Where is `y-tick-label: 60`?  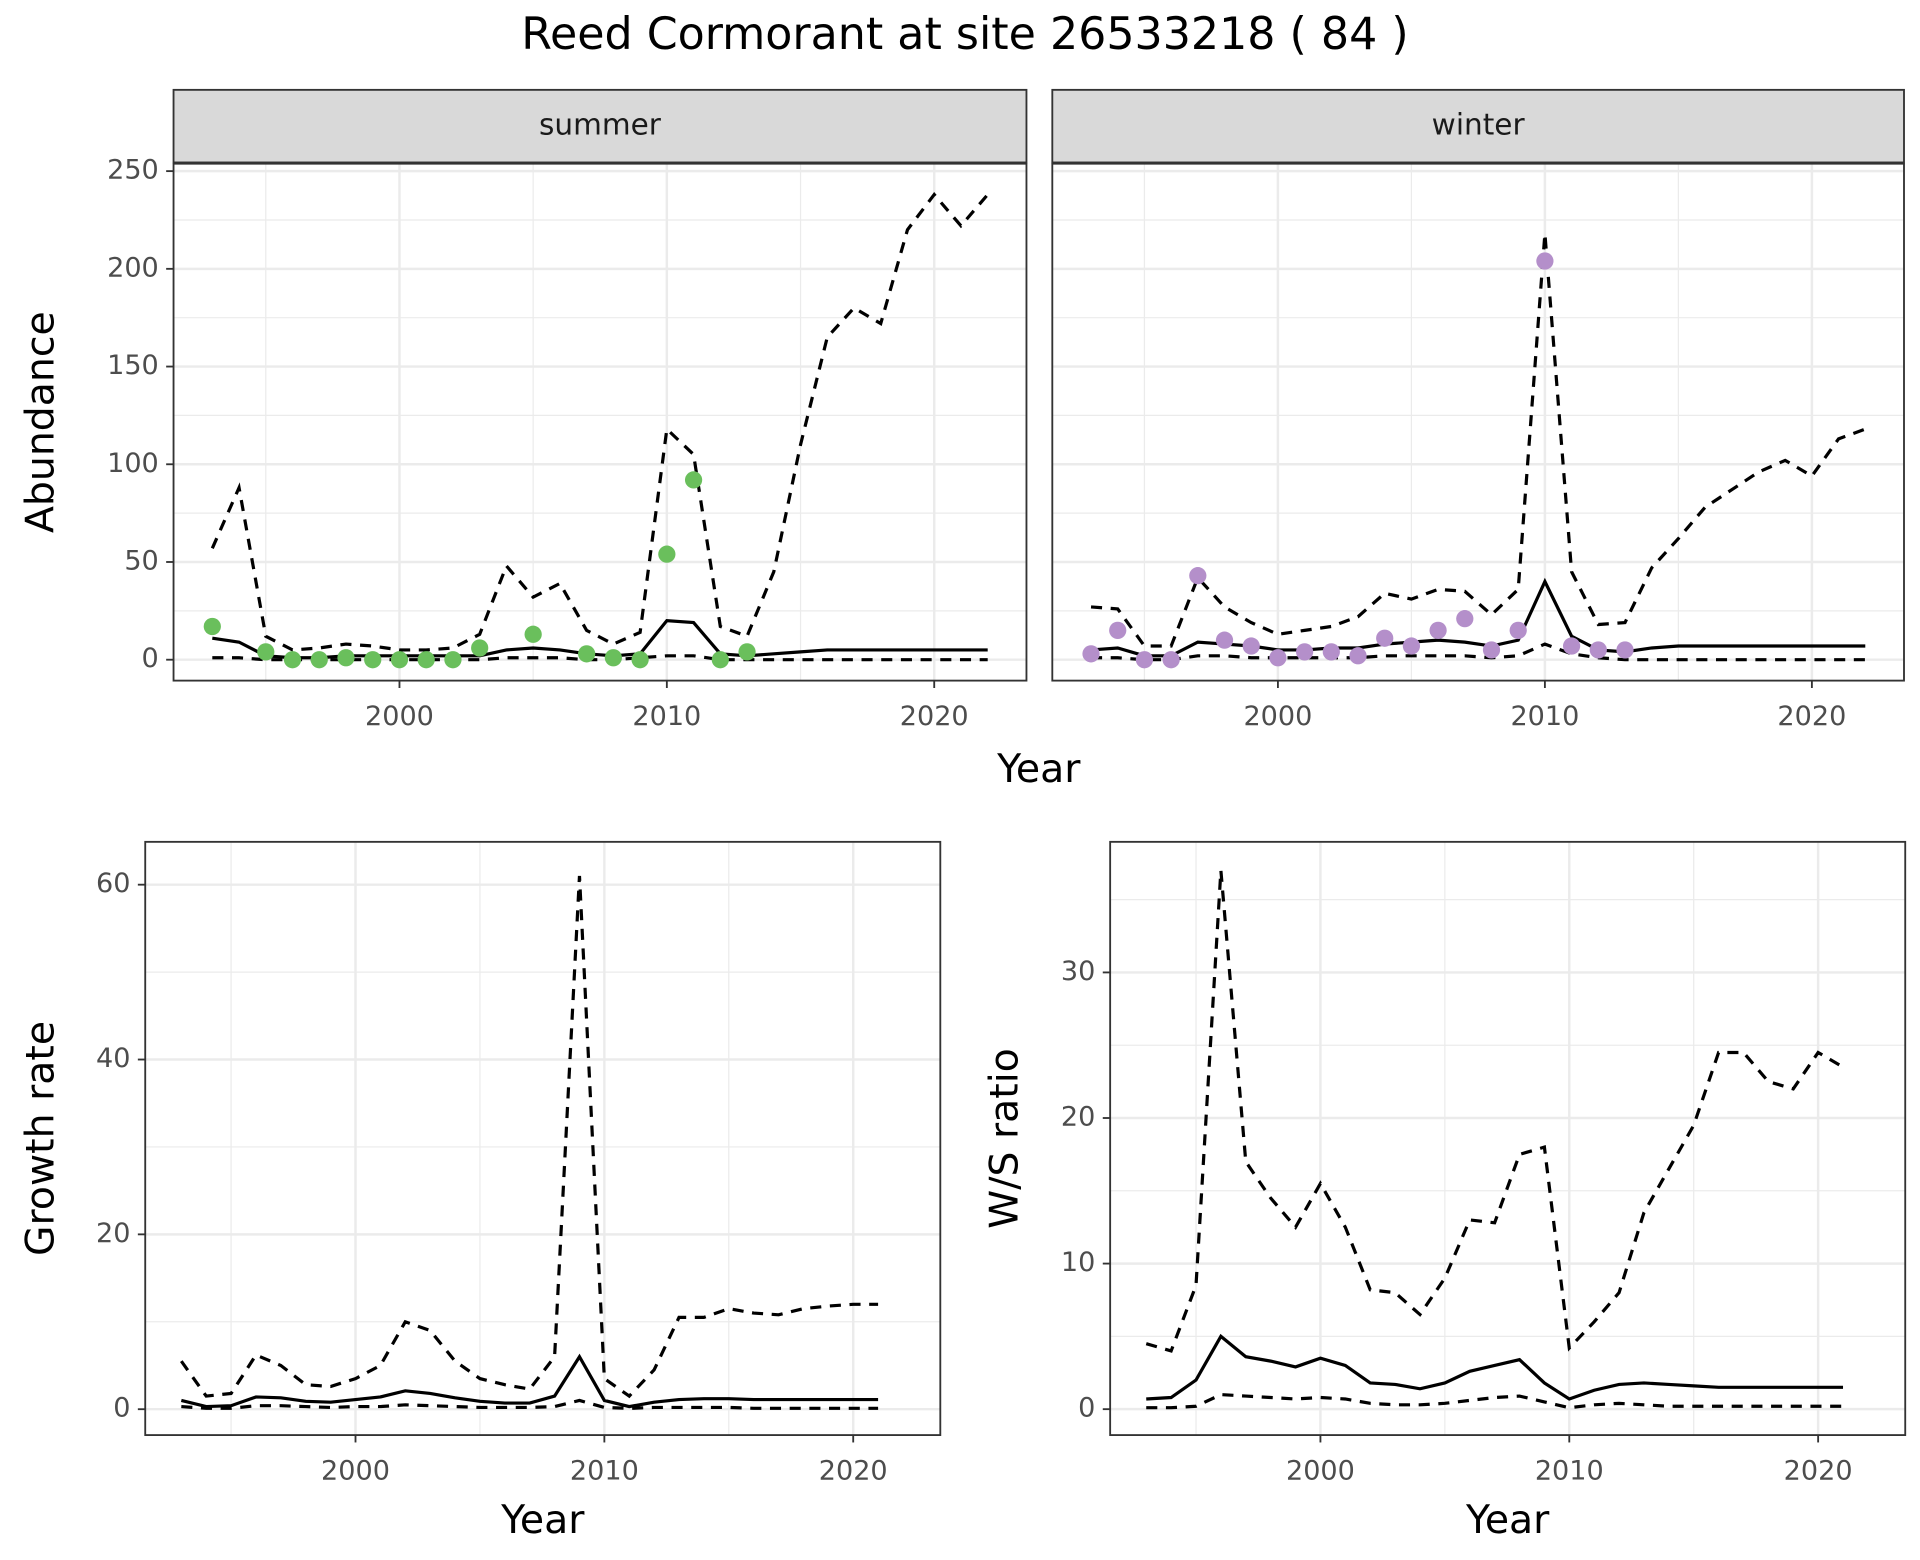
y-tick-label: 60 is located at coordinates (113, 883).